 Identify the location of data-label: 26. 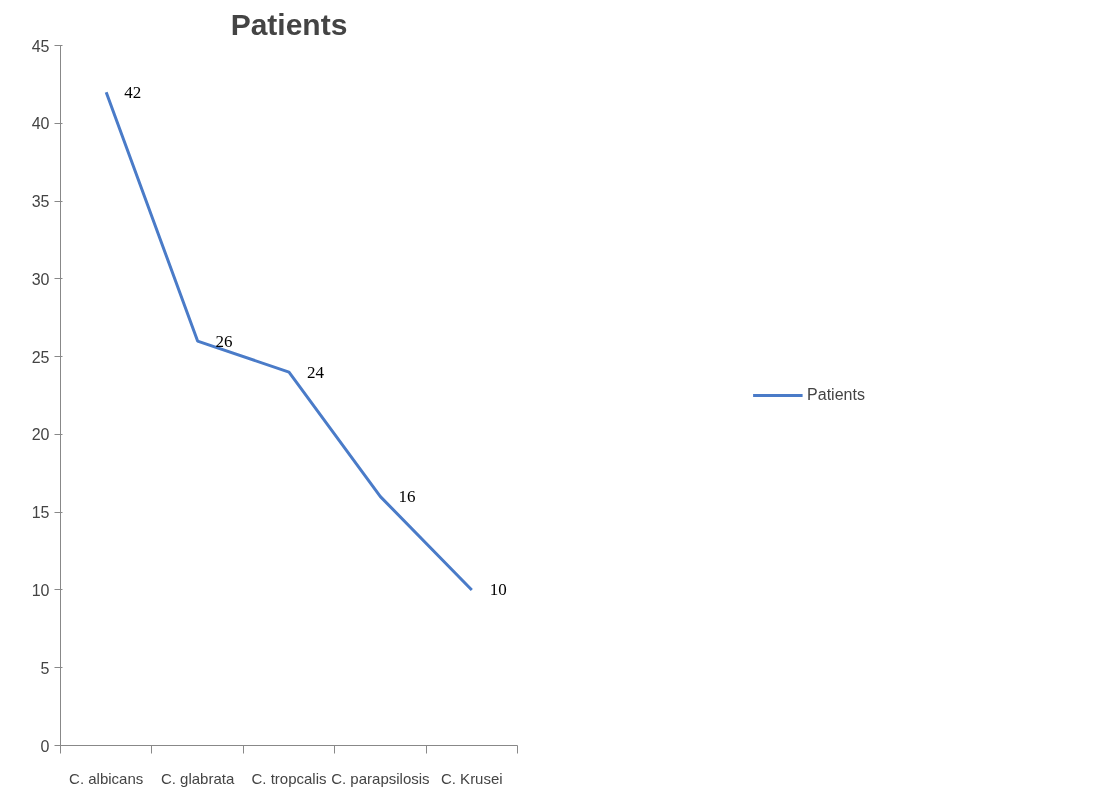
(224, 341).